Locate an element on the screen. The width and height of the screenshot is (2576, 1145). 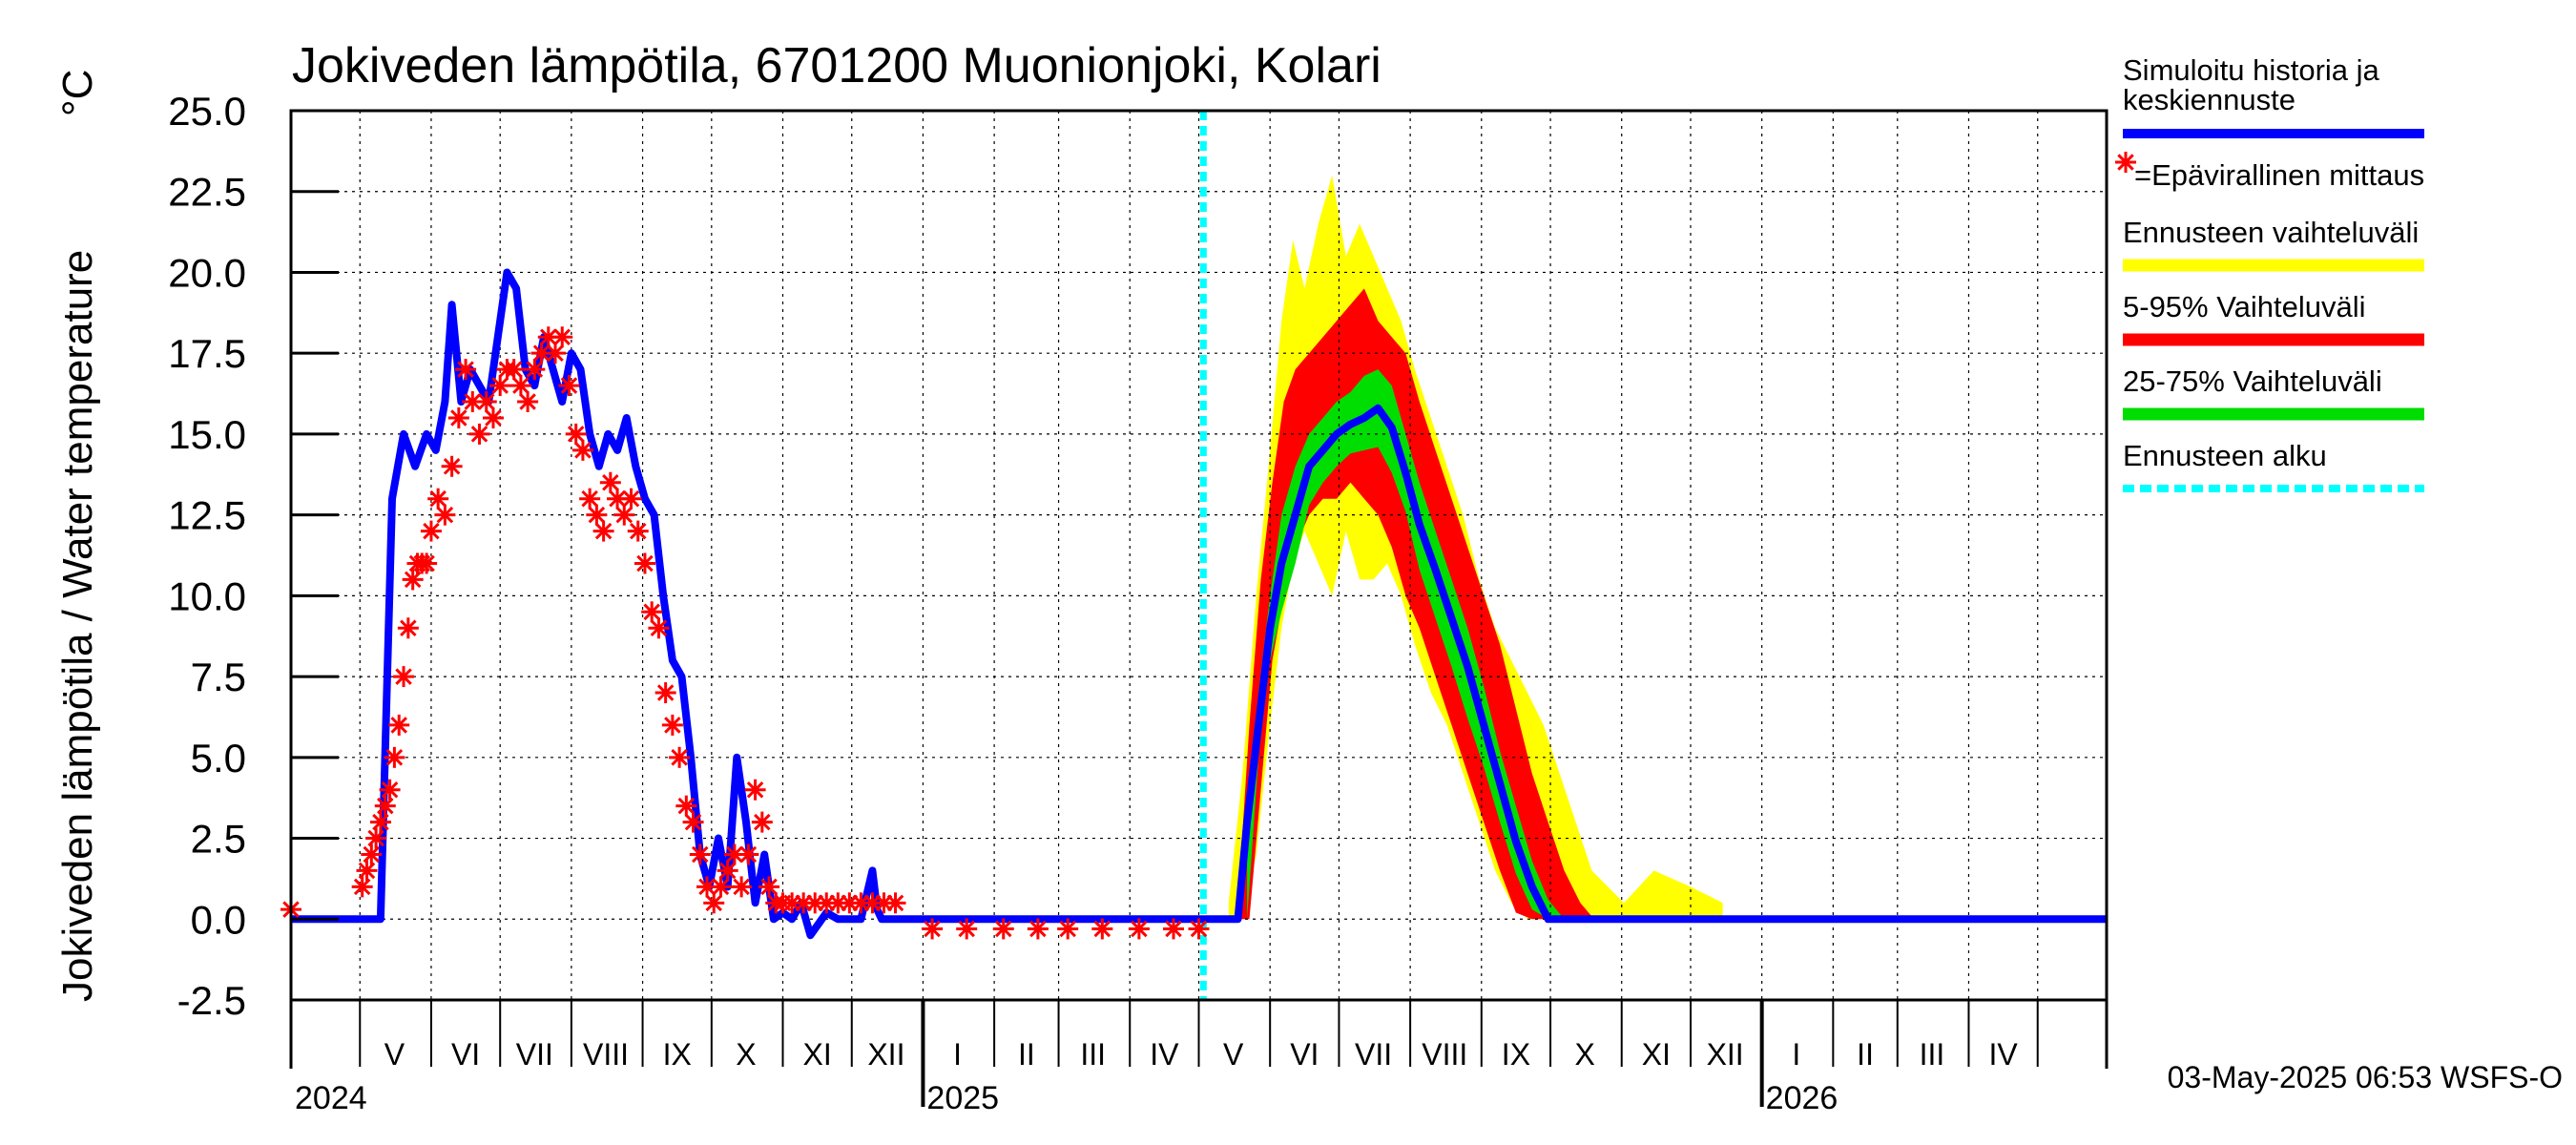
y-tick-label: 5.0 is located at coordinates (218, 758).